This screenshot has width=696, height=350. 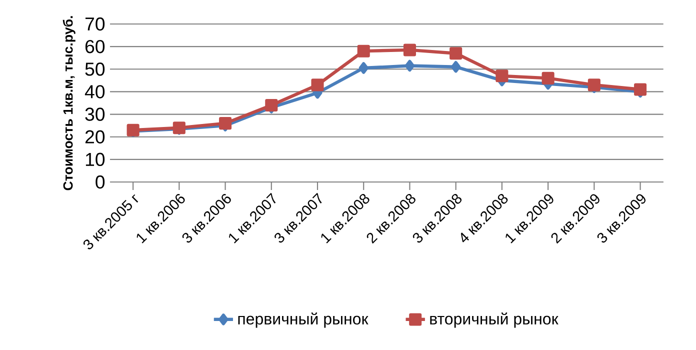 I want to click on y-tick-label: 60, so click(x=95, y=47).